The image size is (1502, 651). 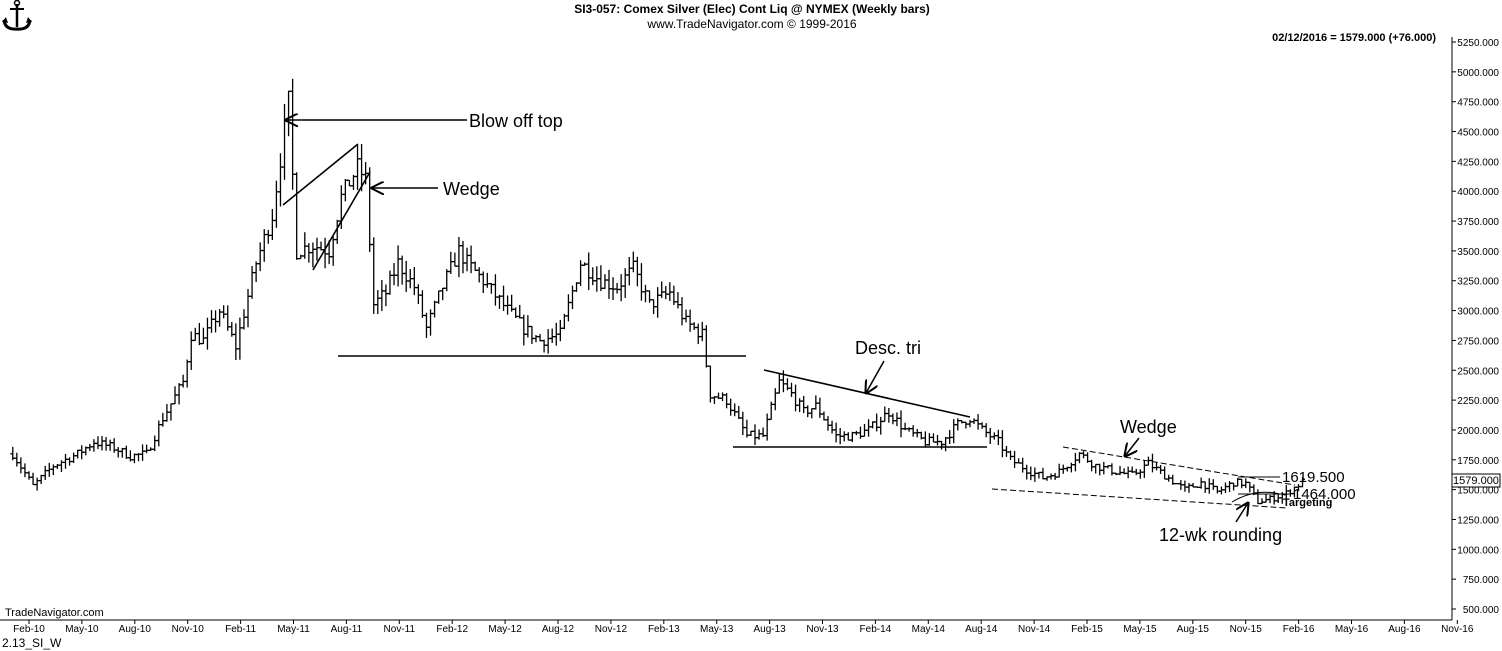 I want to click on watermark: TradeNavigator.com, so click(x=54, y=613).